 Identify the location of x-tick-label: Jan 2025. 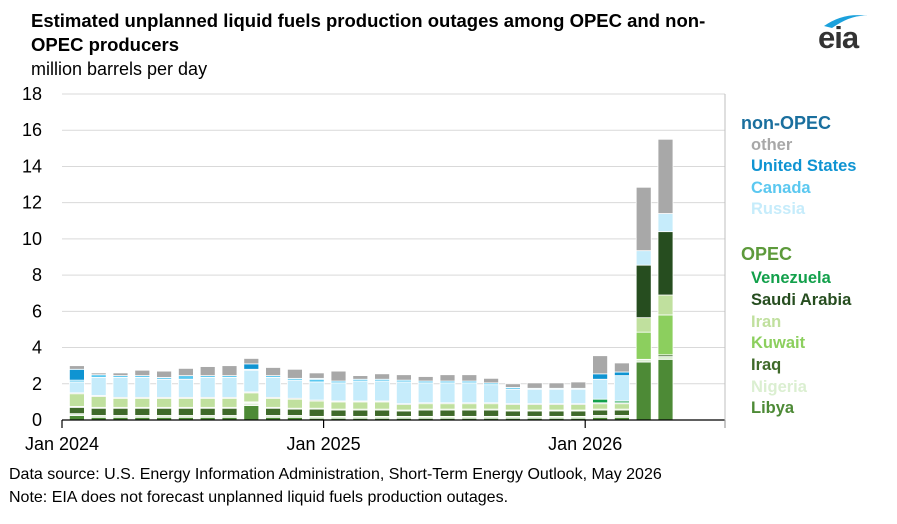
(324, 444).